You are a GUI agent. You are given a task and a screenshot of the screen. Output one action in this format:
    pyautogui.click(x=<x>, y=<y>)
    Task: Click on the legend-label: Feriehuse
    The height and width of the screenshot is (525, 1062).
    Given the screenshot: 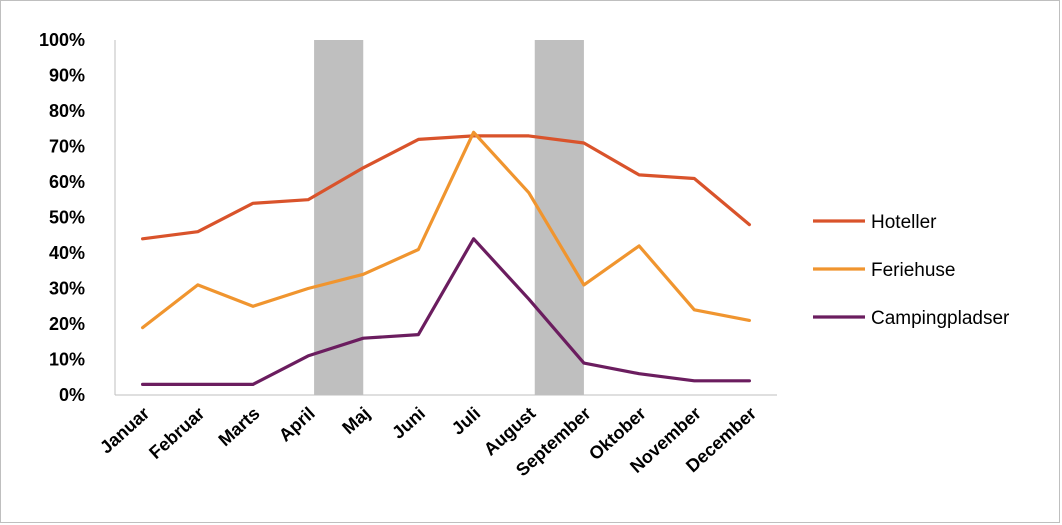 What is the action you would take?
    pyautogui.click(x=913, y=270)
    